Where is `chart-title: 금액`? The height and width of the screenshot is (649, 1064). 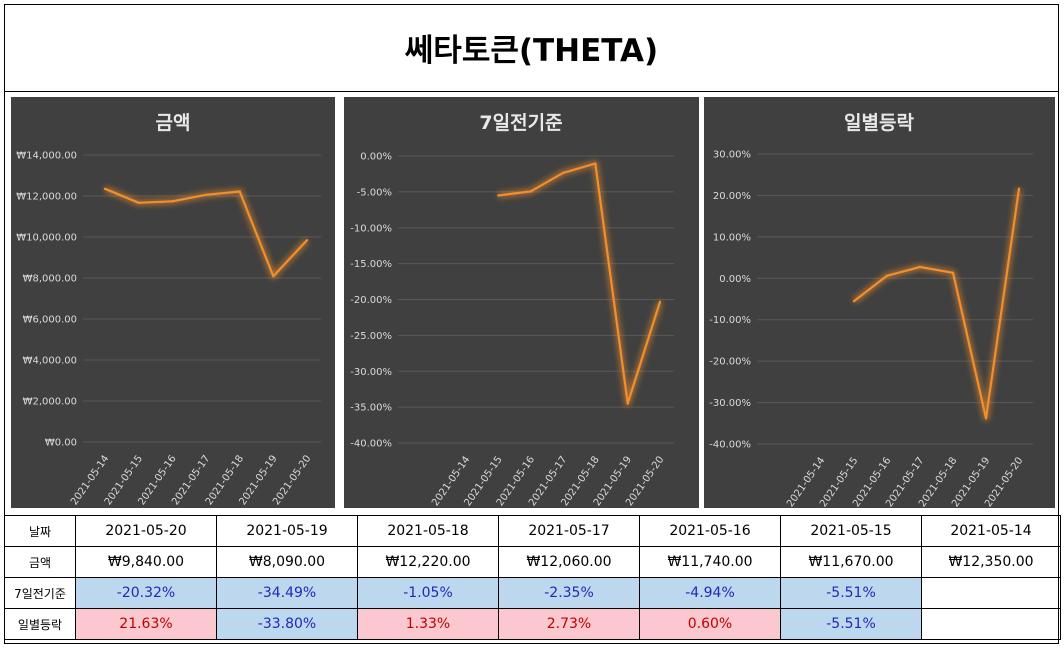 chart-title: 금액 is located at coordinates (173, 123).